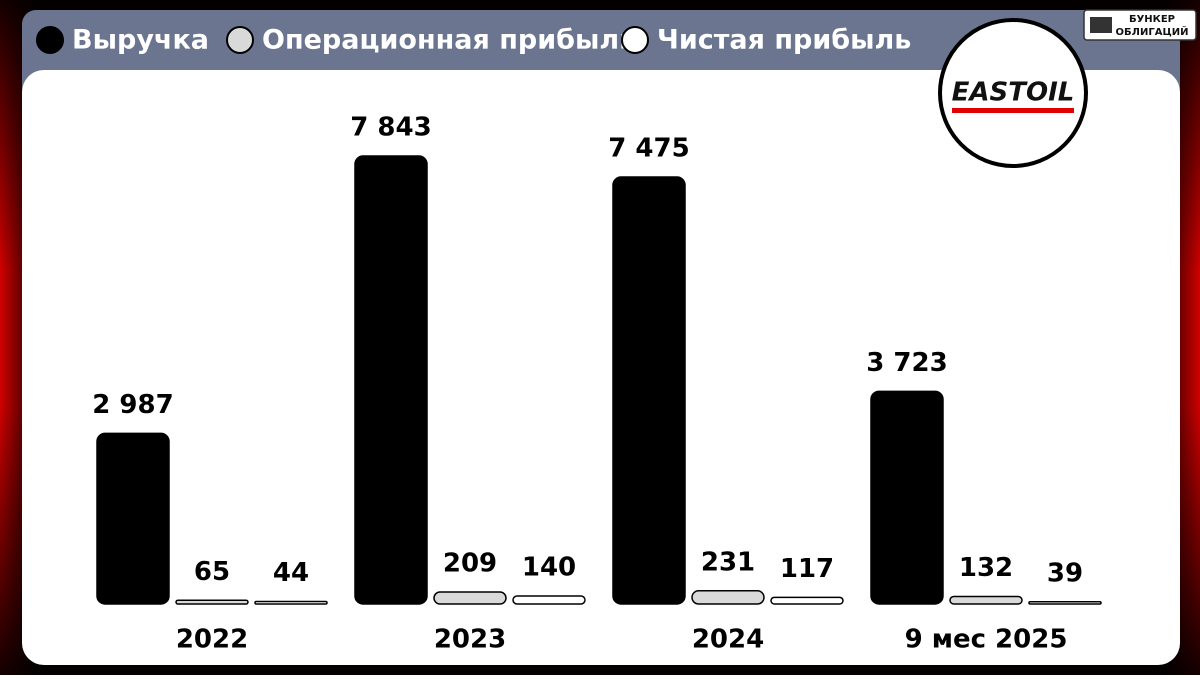 This screenshot has height=679, width=1200. I want to click on value-label: 3 723, so click(906, 363).